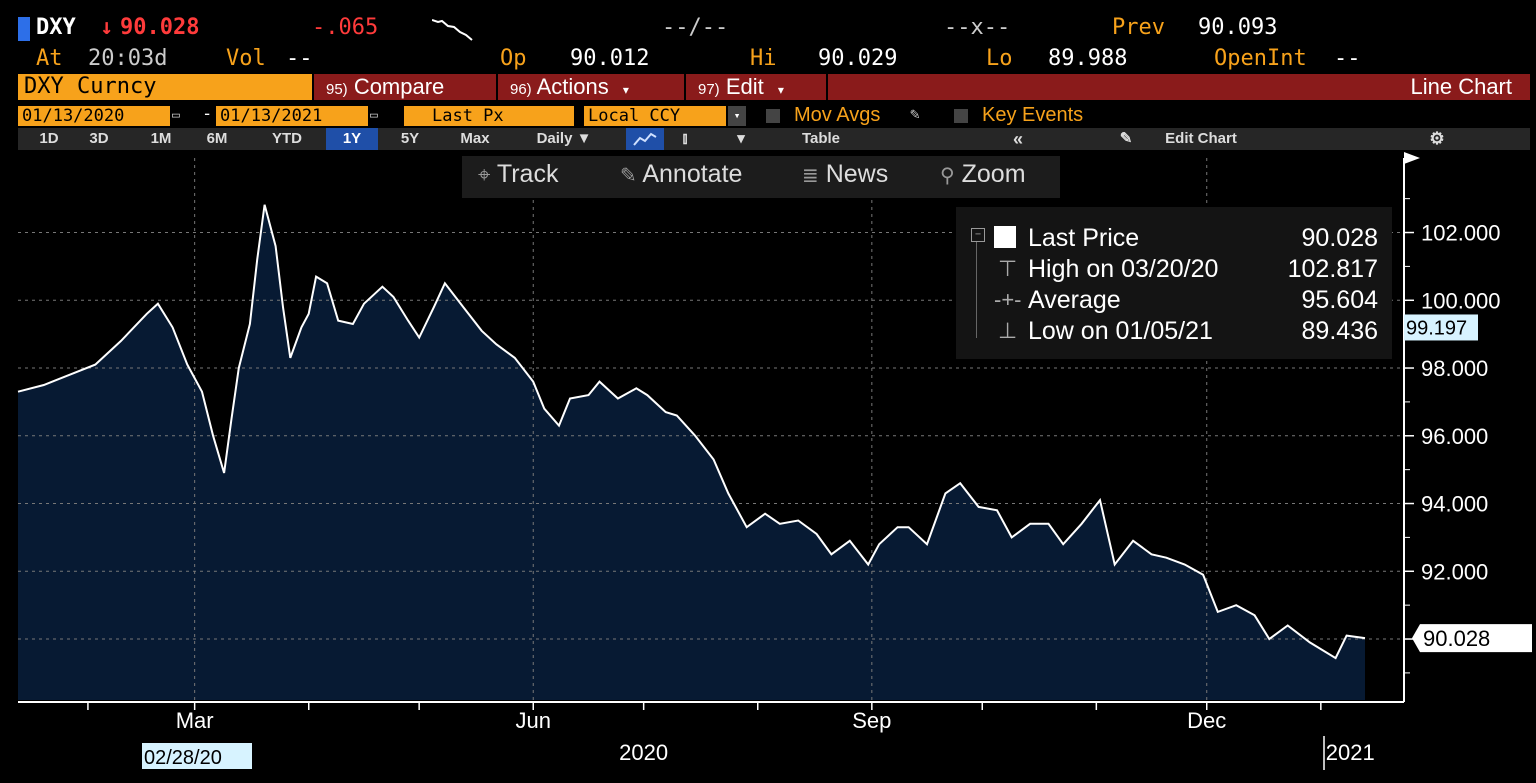 Image resolution: width=1536 pixels, height=783 pixels. I want to click on legend-connector, so click(976, 290).